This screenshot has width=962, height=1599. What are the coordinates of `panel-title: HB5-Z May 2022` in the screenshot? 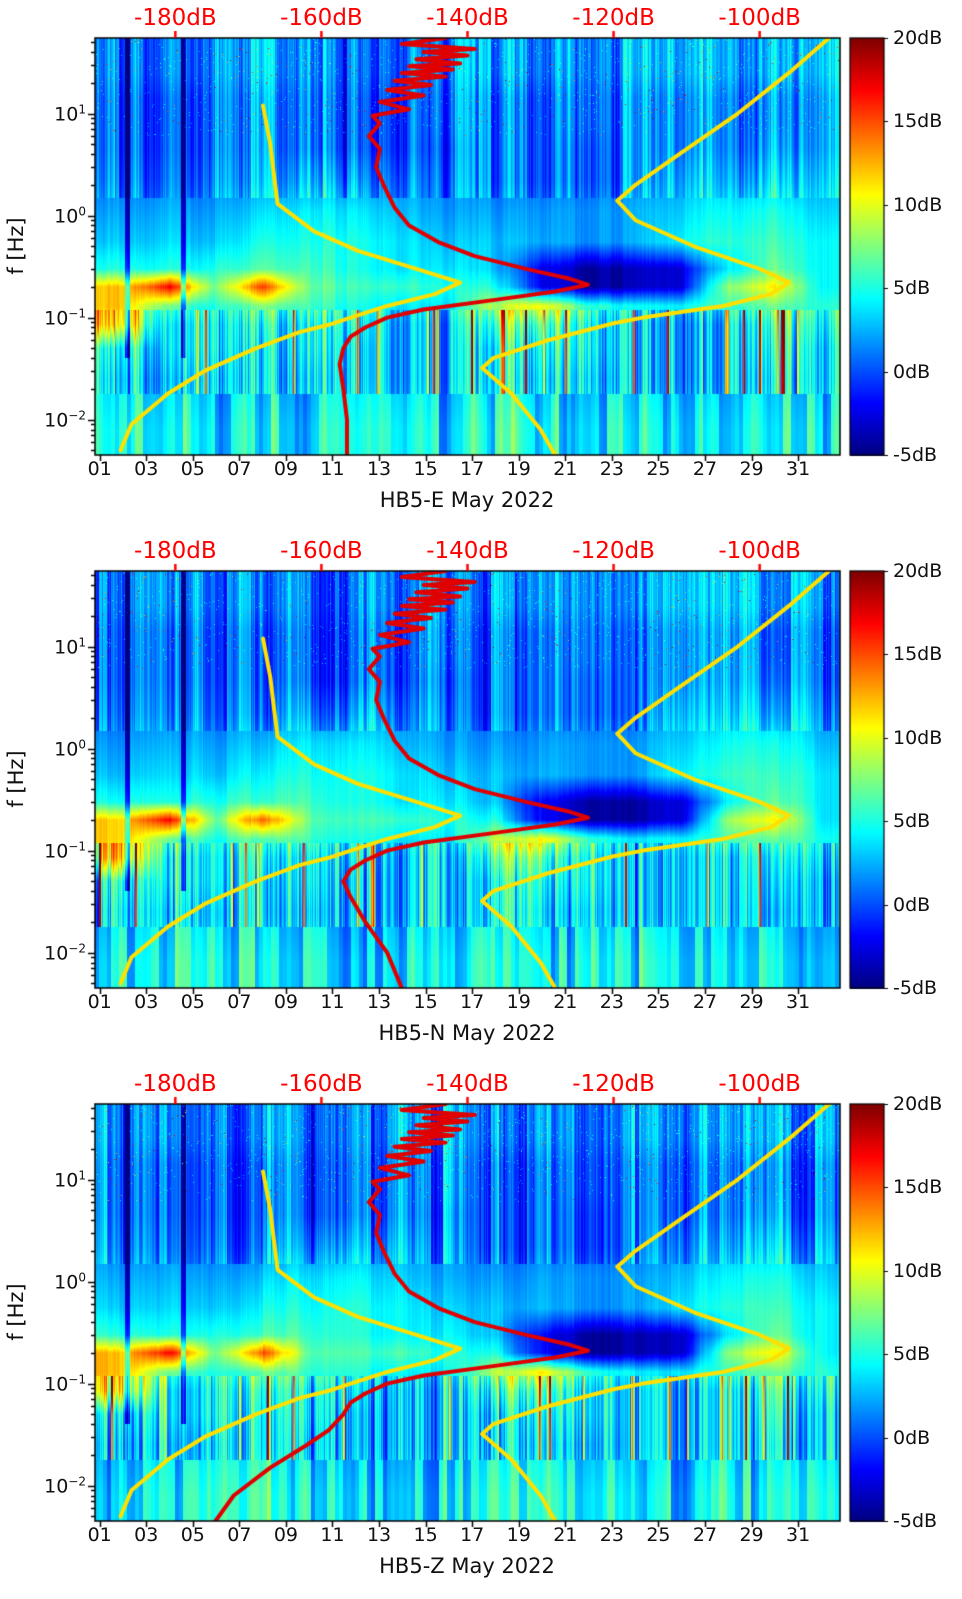 It's located at (467, 1566).